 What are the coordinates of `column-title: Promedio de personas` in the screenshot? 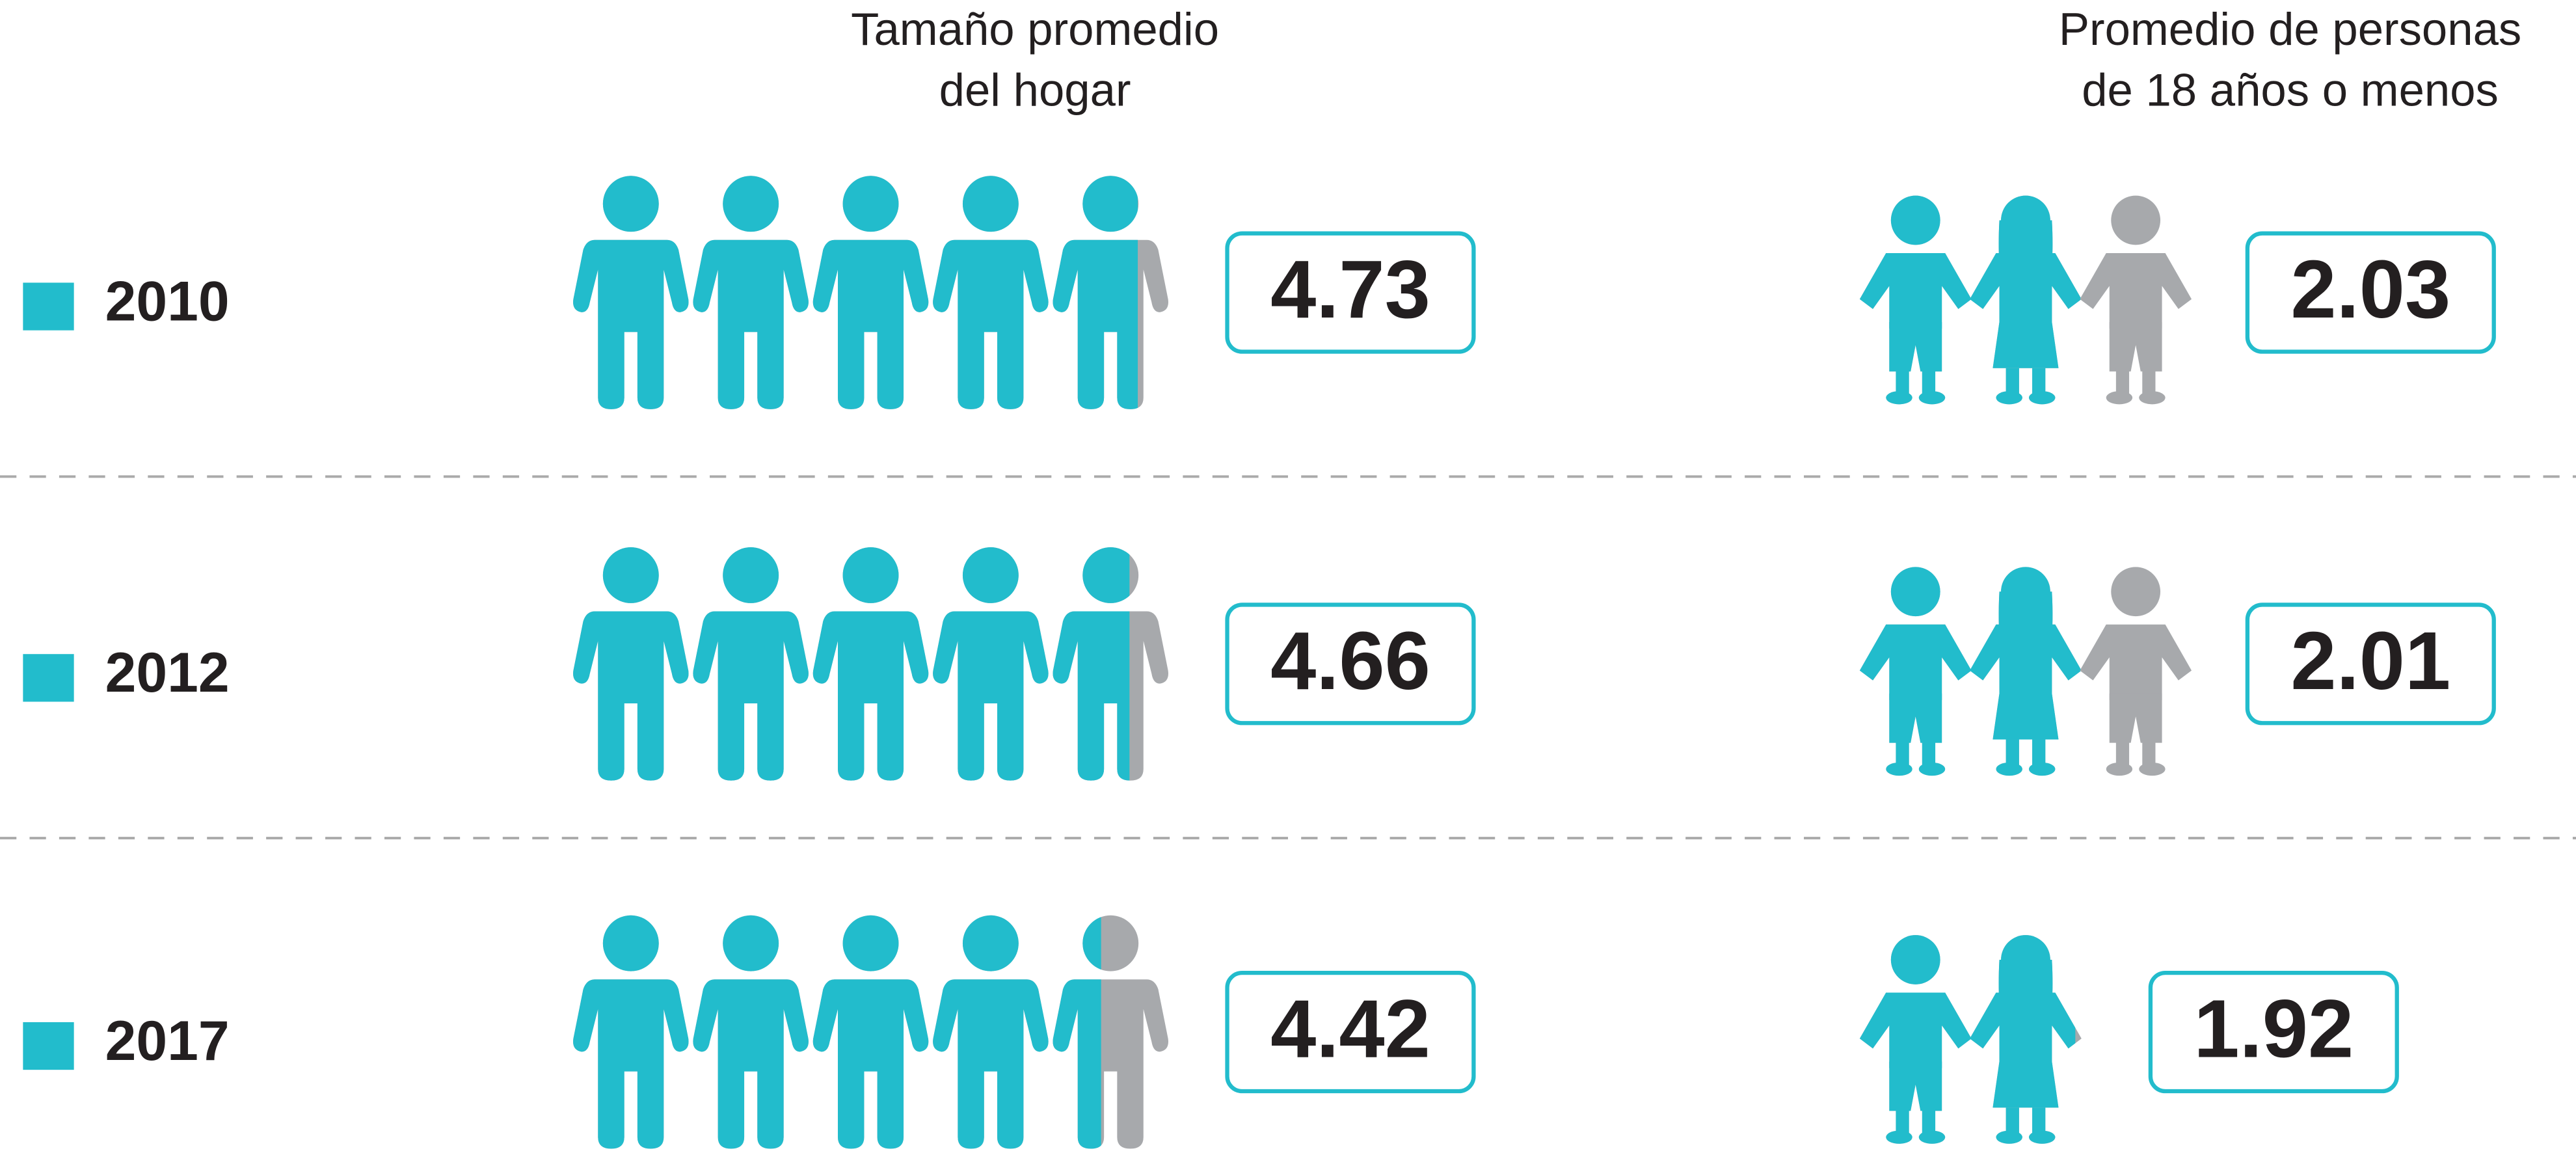 It's located at (2290, 29).